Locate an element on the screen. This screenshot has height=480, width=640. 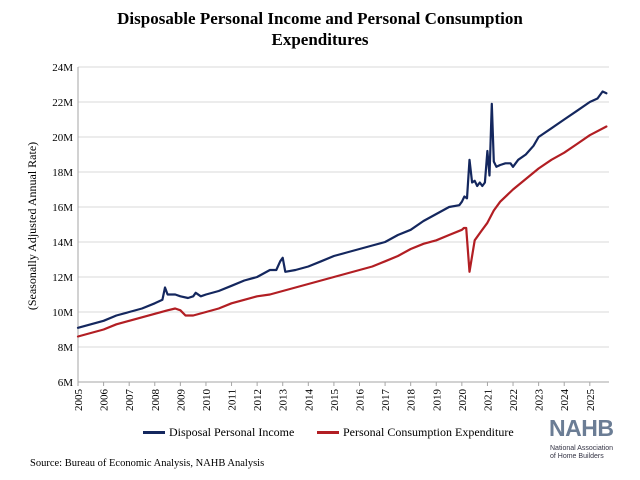
y-tick-label: 16M is located at coordinates (62, 208).